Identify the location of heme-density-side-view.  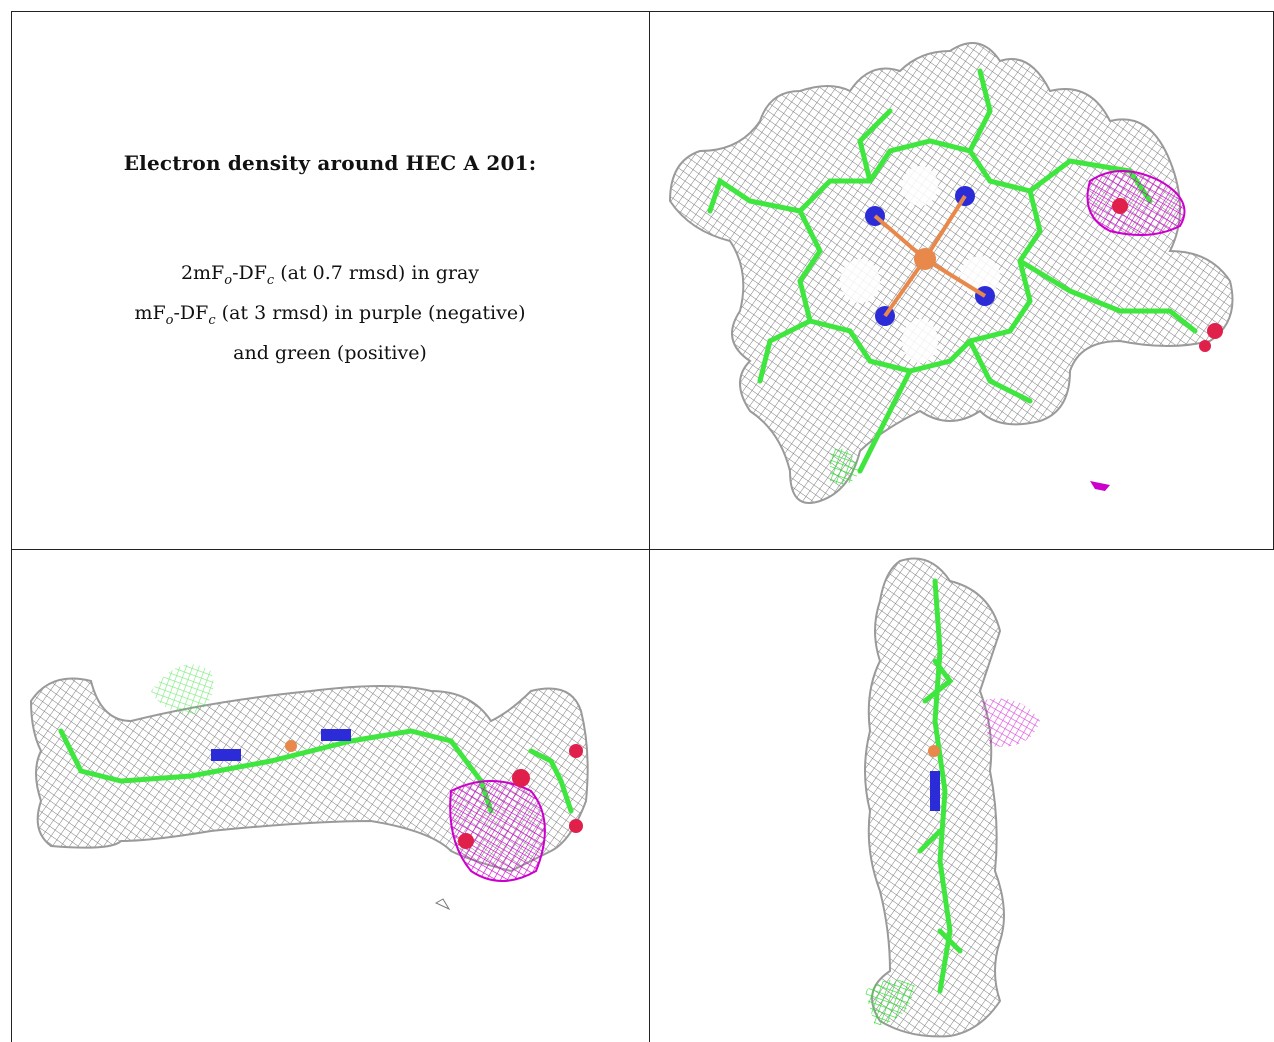
(309, 787).